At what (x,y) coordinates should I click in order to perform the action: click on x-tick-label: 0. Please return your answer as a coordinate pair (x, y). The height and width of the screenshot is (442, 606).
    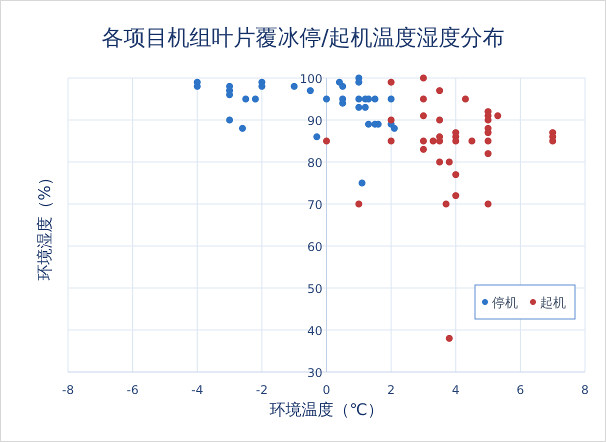
    Looking at the image, I should click on (326, 390).